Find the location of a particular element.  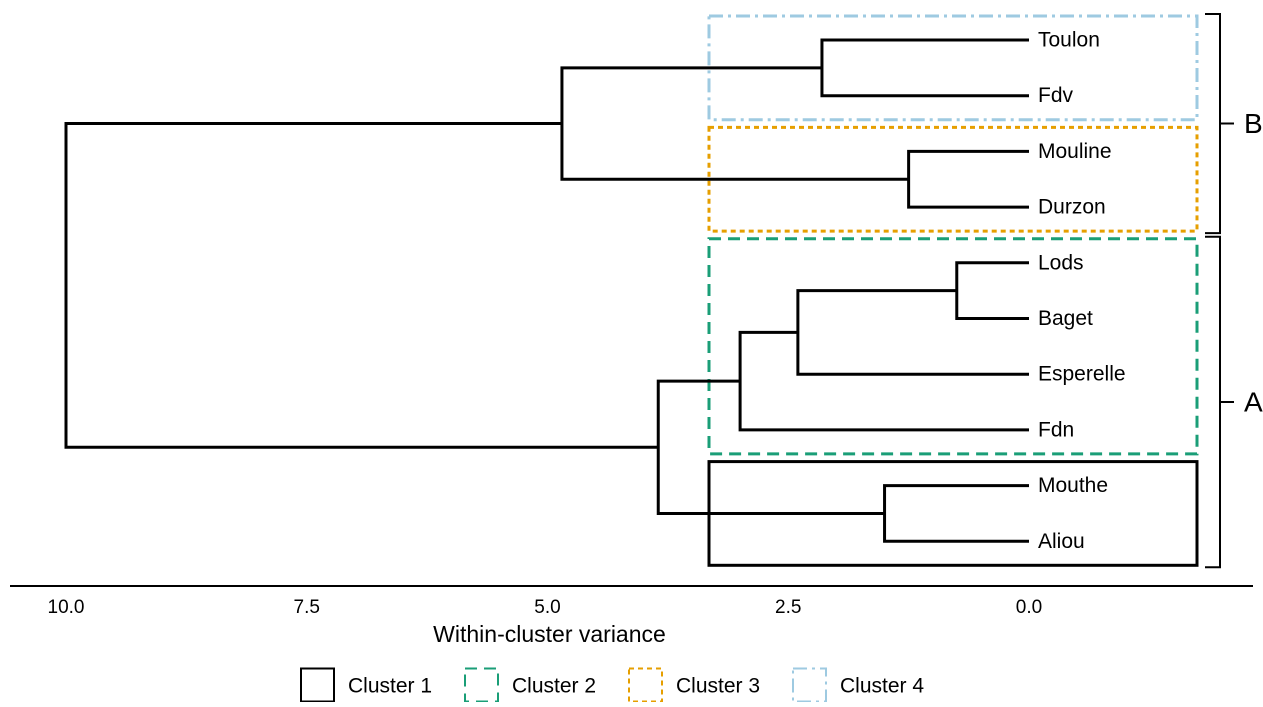

leaf-label-baget: Baget is located at coordinates (1065, 318).